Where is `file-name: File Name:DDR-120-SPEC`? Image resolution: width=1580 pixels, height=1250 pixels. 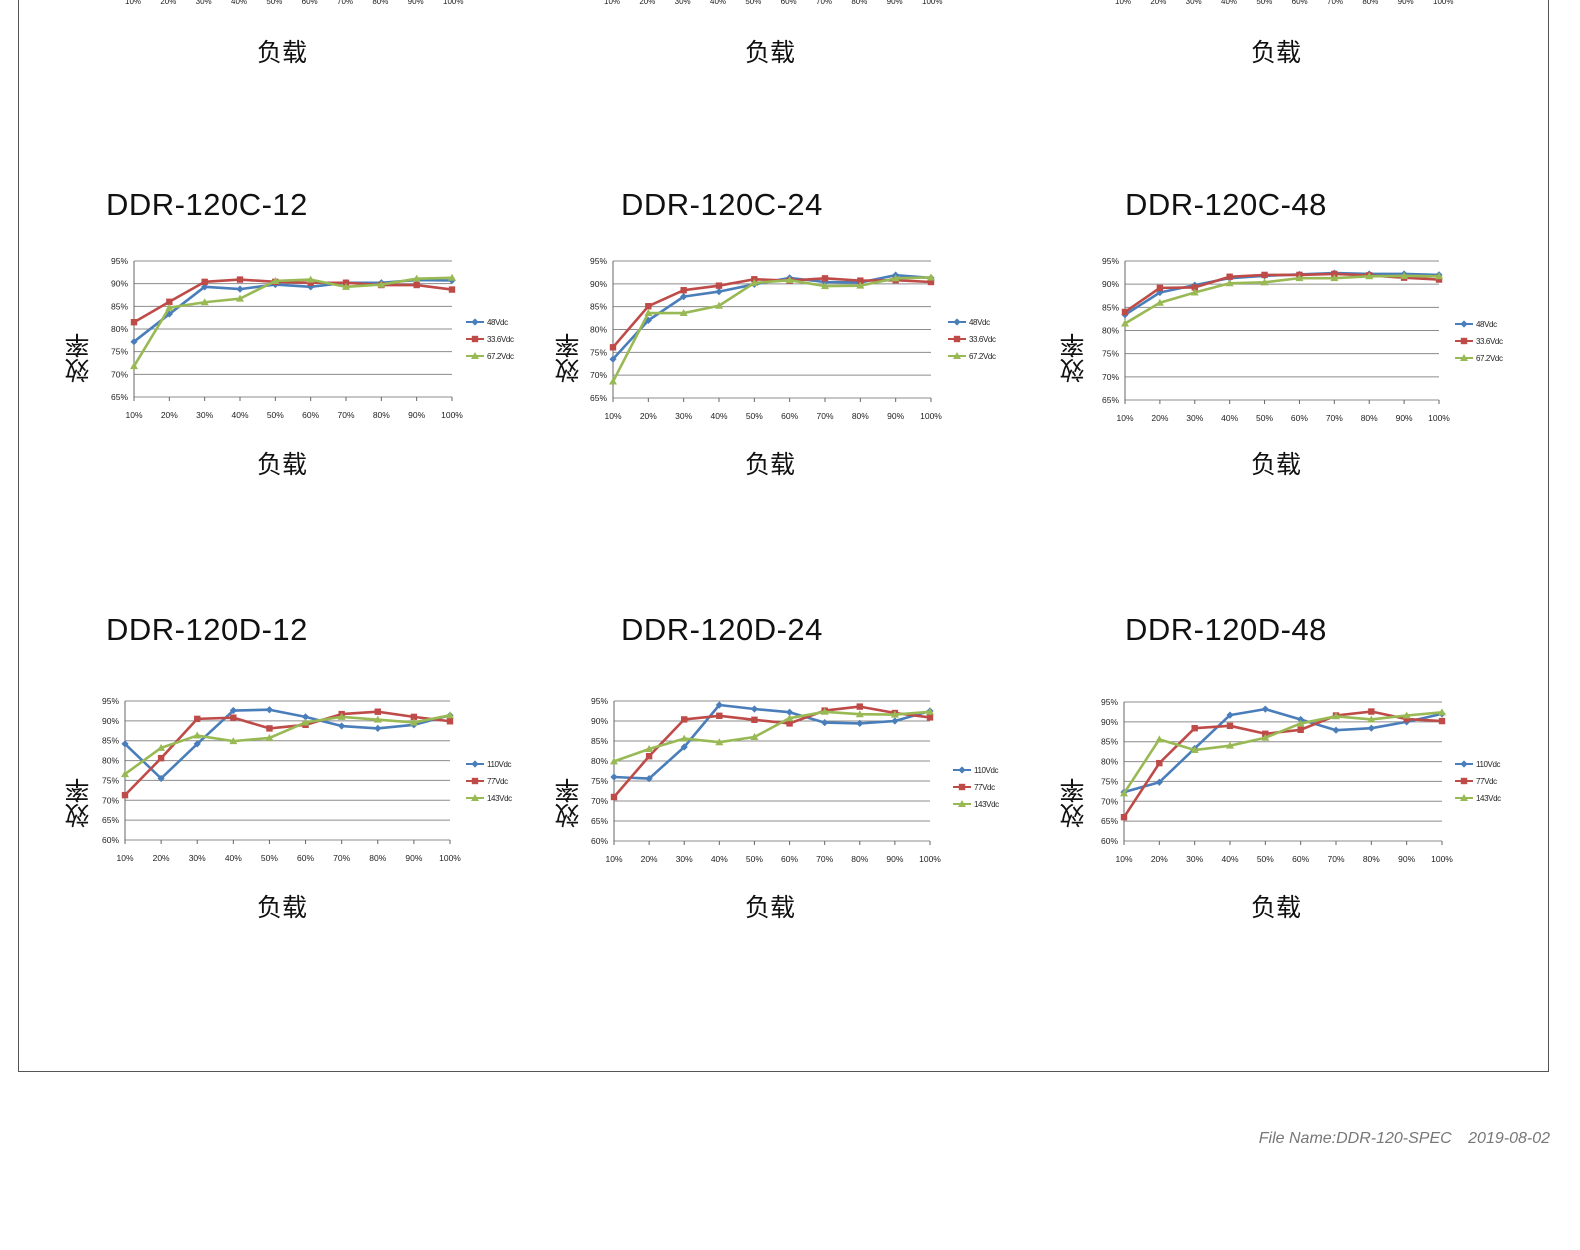
file-name: File Name:DDR-120-SPEC is located at coordinates (1355, 1138).